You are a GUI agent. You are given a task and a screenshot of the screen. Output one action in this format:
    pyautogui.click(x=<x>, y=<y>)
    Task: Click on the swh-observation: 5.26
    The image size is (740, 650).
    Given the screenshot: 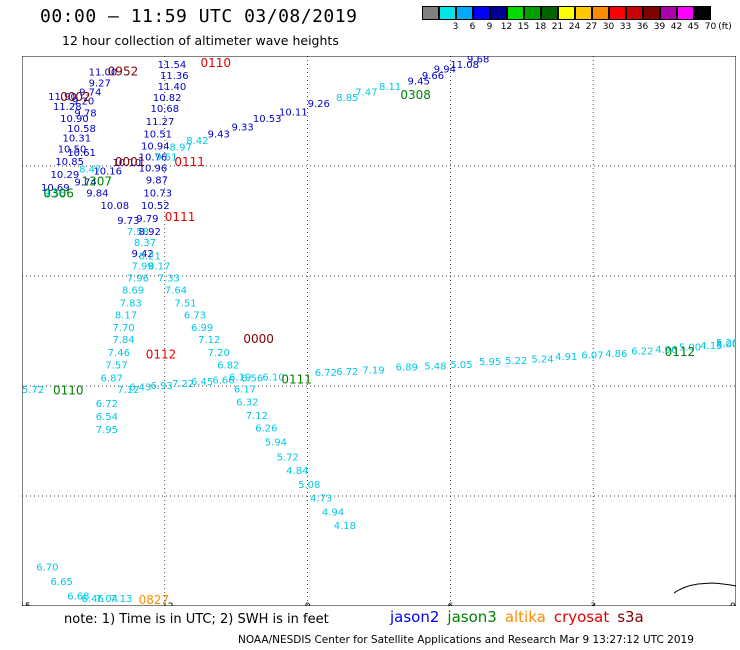 What is the action you would take?
    pyautogui.click(x=726, y=343)
    